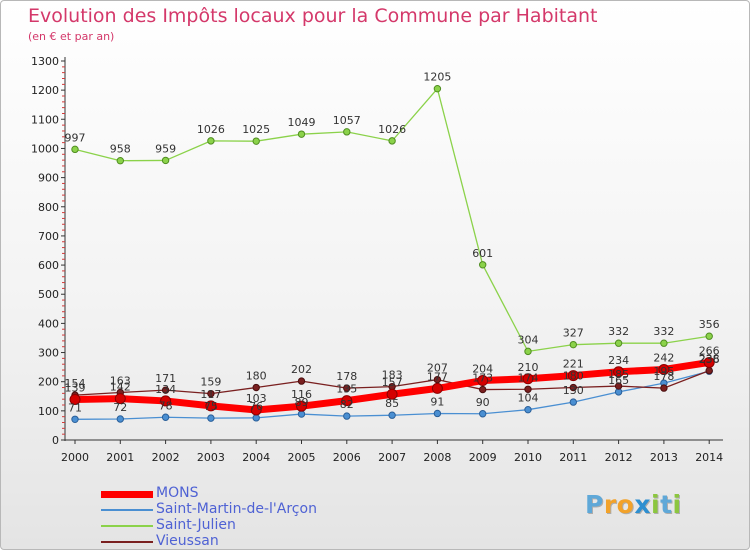 This screenshot has width=750, height=550. What do you see at coordinates (236, 509) in the screenshot?
I see `legend-label: Saint-Martin-de-l'Arçon` at bounding box center [236, 509].